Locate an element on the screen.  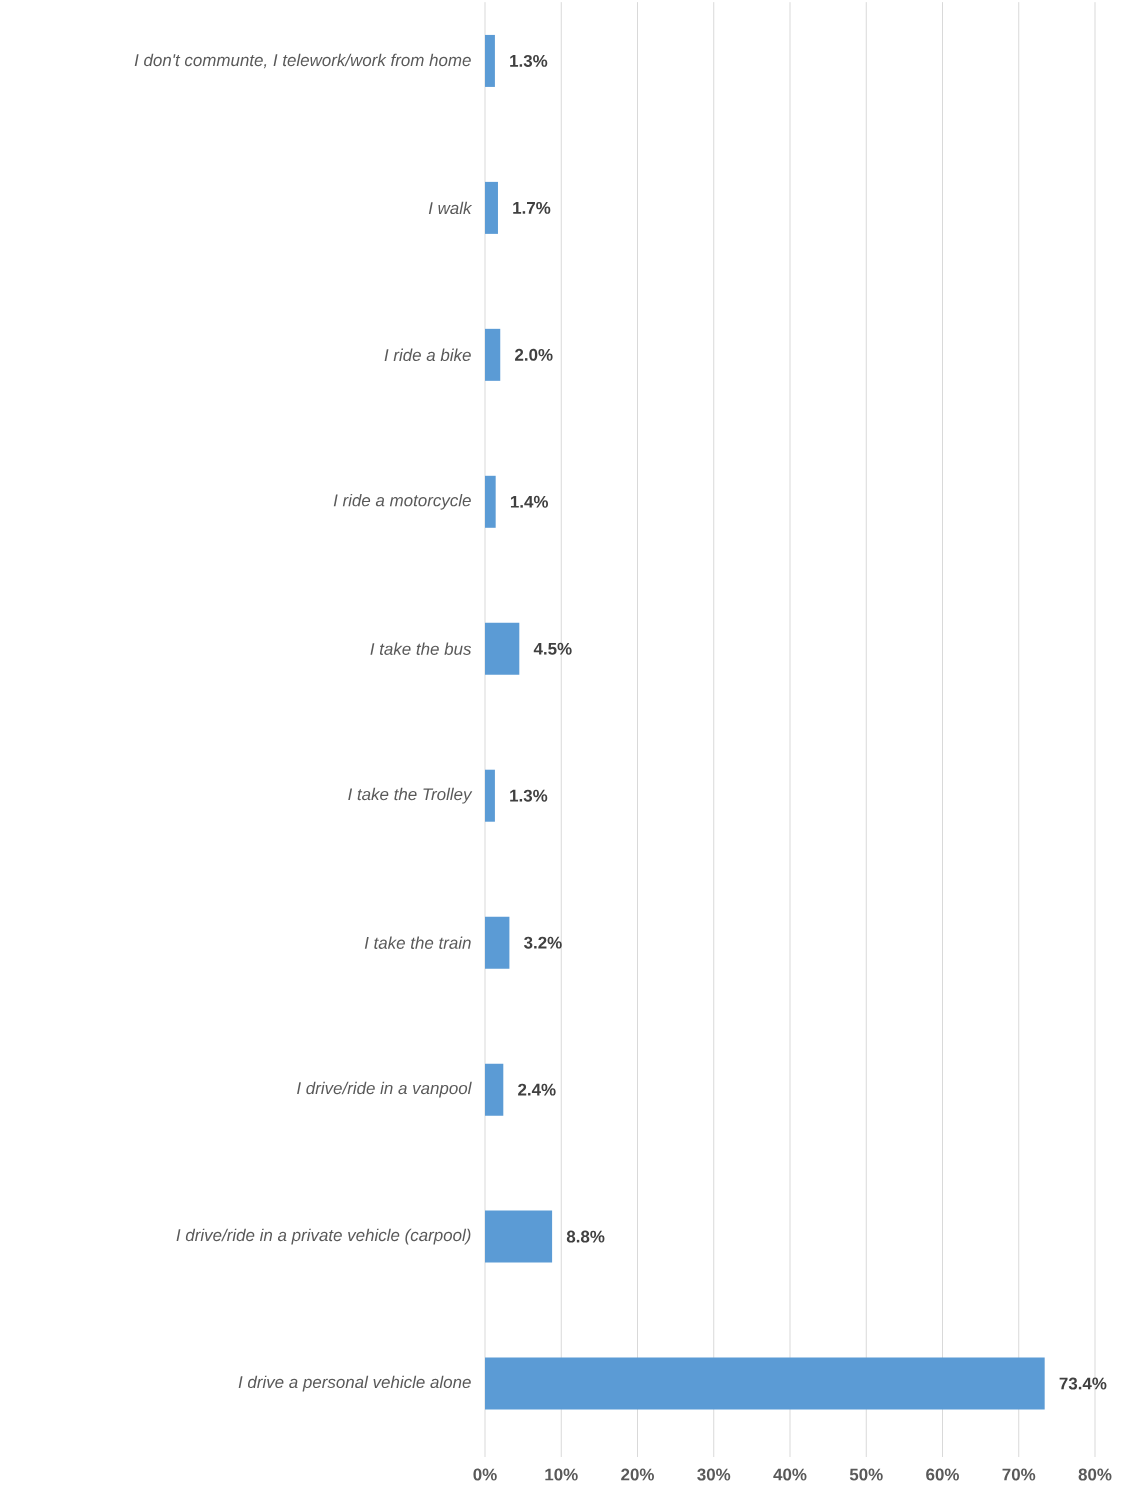
x-tick-label: 10% is located at coordinates (561, 1474).